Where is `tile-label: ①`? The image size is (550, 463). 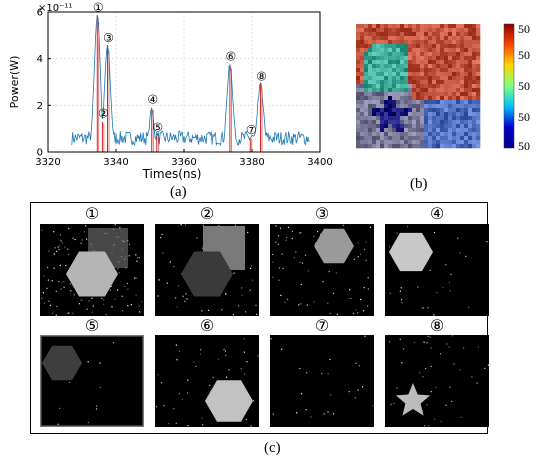
tile-label: ① is located at coordinates (92, 213).